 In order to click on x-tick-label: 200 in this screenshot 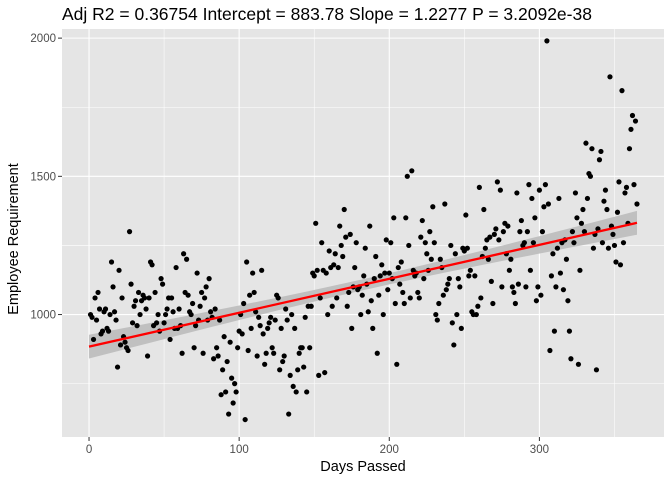, I will do `click(389, 450)`.